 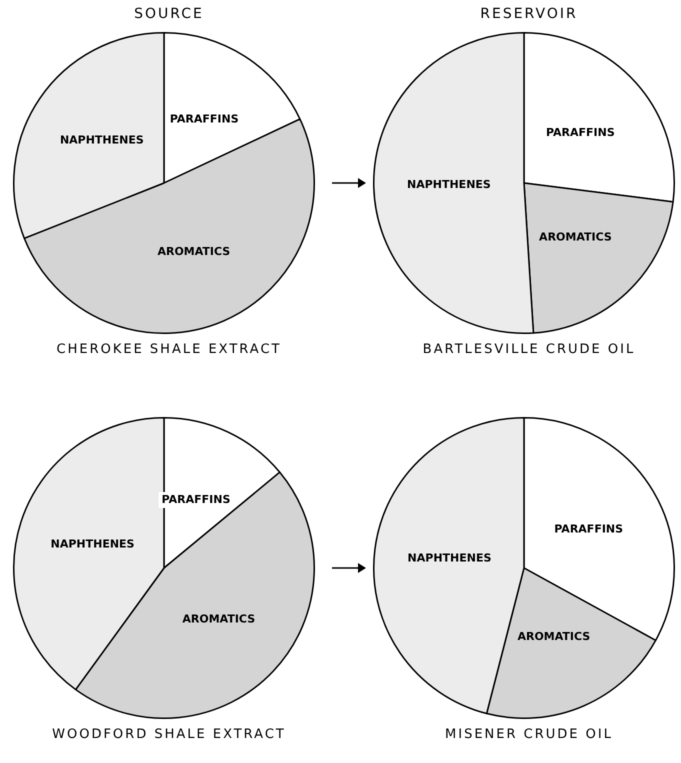 What do you see at coordinates (169, 349) in the screenshot?
I see `text: CHEROKEE SHALE EXTRACT` at bounding box center [169, 349].